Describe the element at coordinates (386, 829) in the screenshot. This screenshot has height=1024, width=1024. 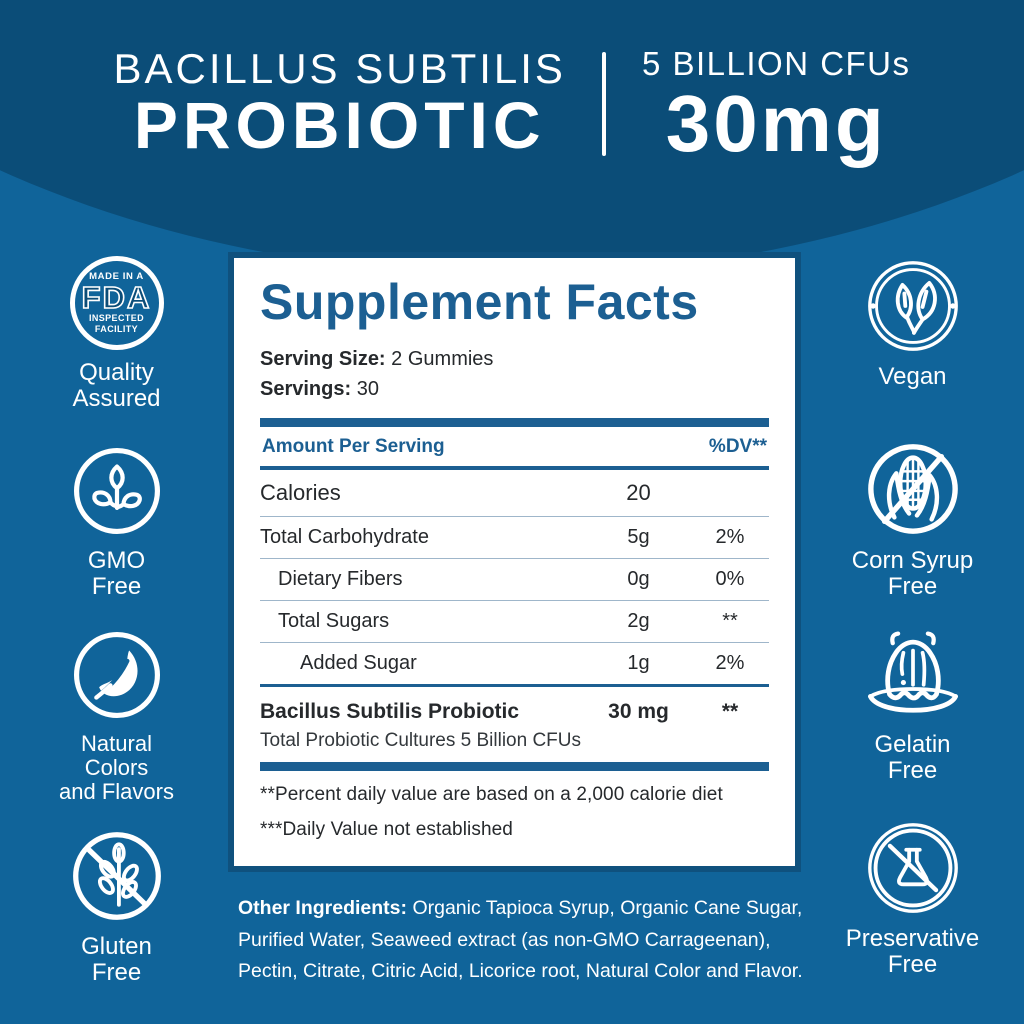
I see `footnote-not-established: ***Daily Value not established` at that location.